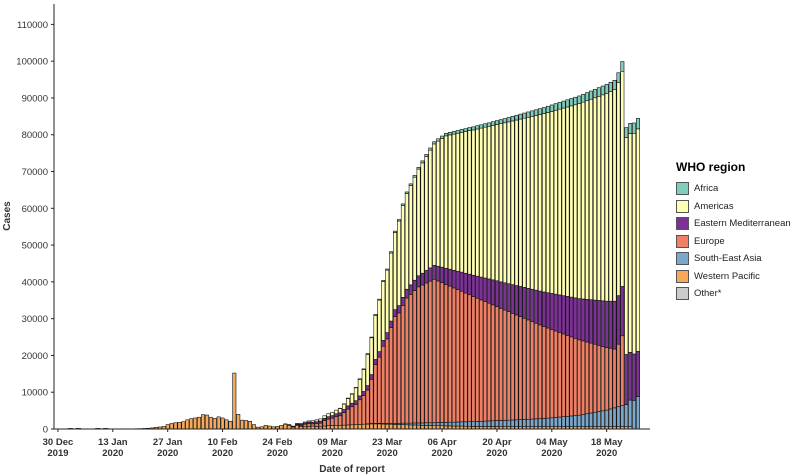  I want to click on y-tick-label-110000: 110000, so click(32, 25).